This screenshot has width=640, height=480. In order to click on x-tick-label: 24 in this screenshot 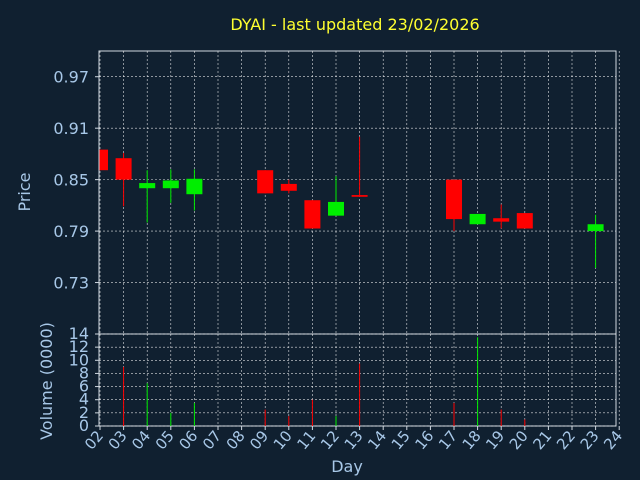, I will do `click(613, 440)`.